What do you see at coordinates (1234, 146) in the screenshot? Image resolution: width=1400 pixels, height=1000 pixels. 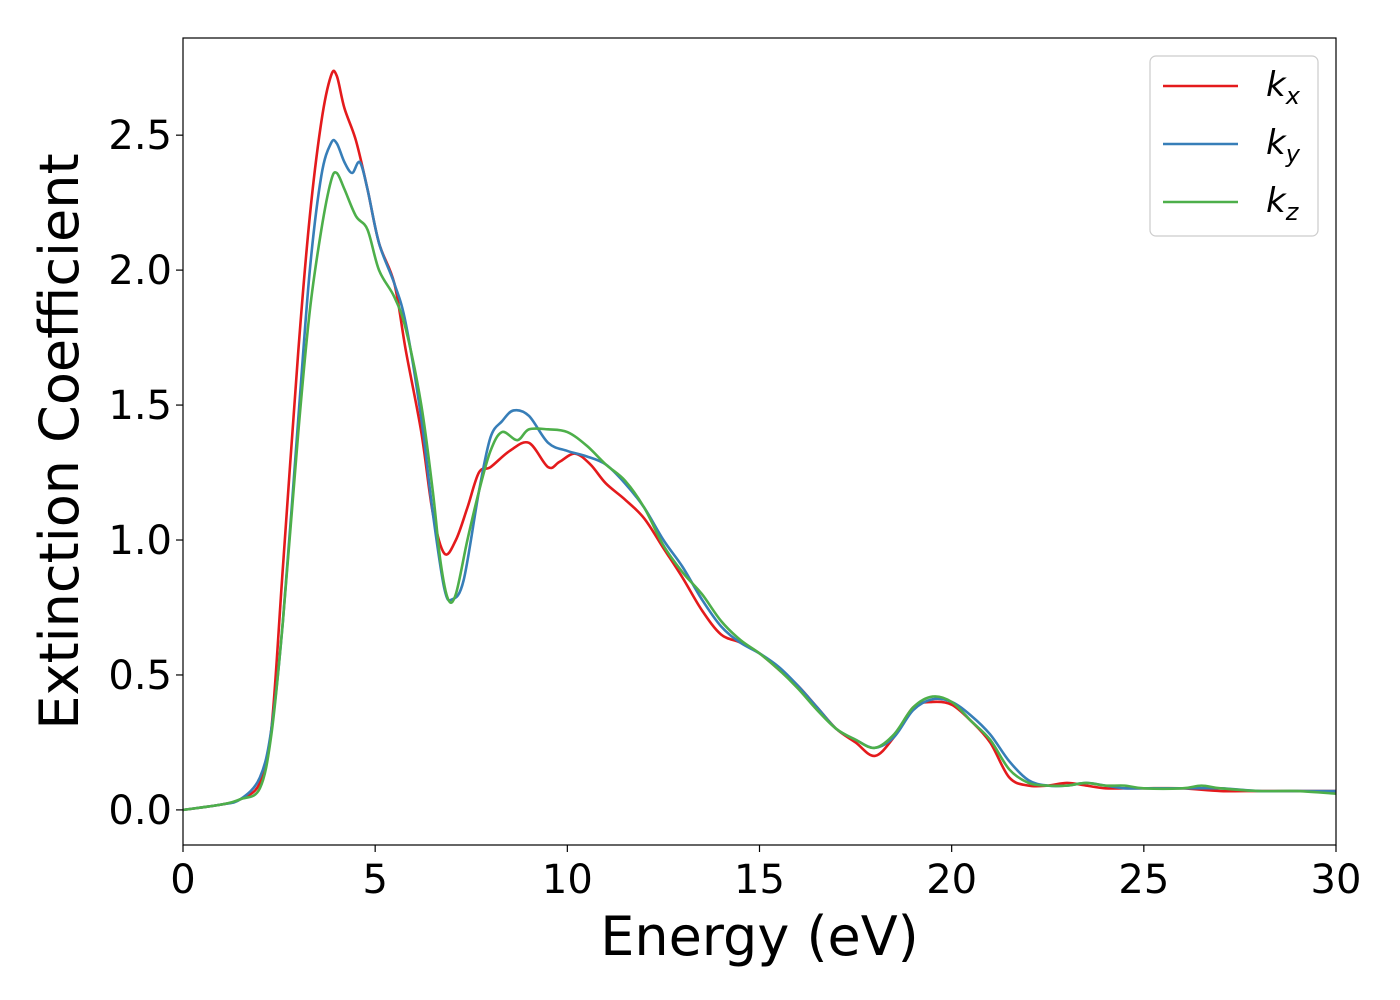 I see `legend-box` at bounding box center [1234, 146].